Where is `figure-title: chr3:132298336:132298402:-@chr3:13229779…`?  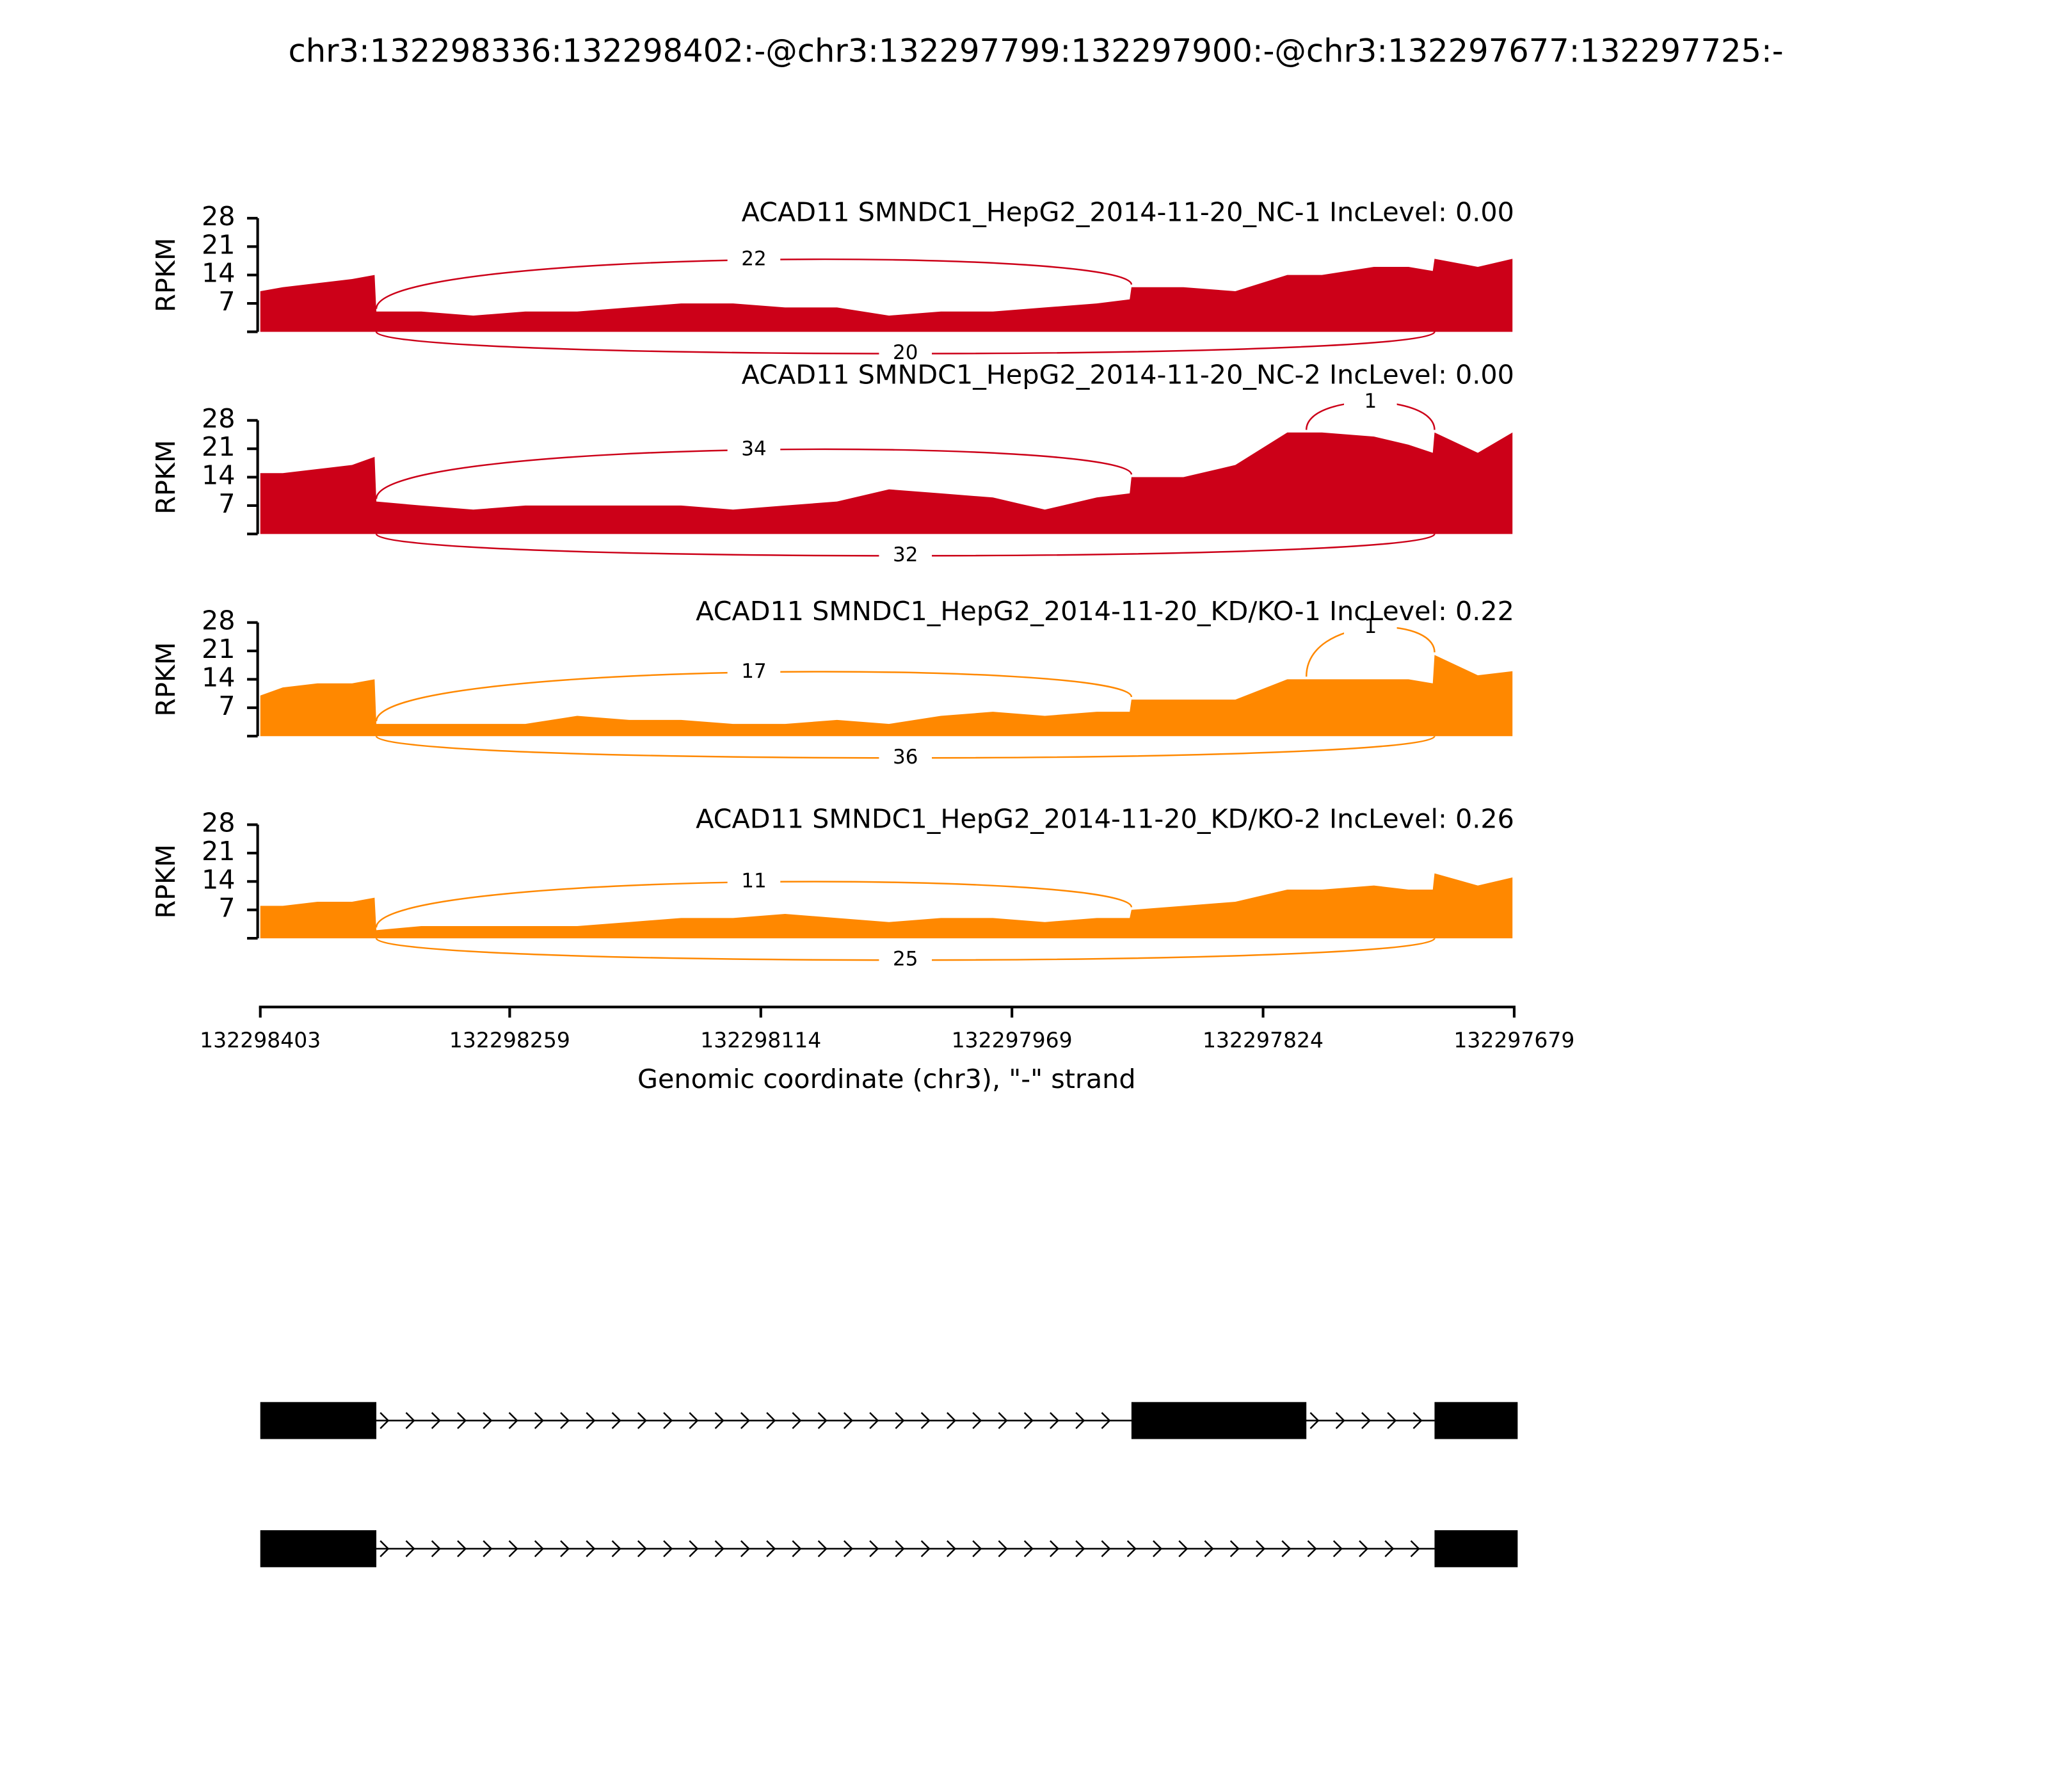
figure-title: chr3:132298336:132298402:-@chr3:13229779… is located at coordinates (1036, 50).